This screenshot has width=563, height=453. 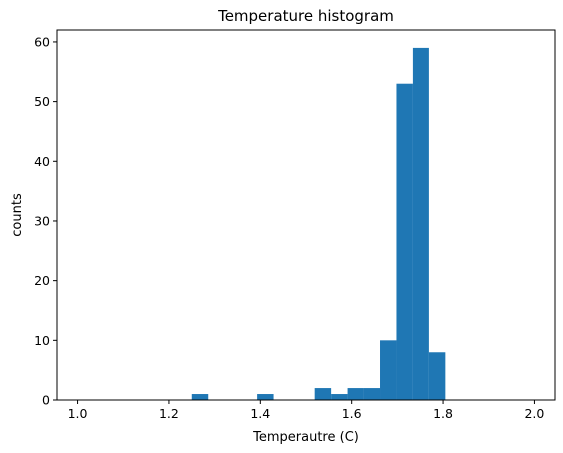 I want to click on y-tick-label: 50, so click(x=42, y=101).